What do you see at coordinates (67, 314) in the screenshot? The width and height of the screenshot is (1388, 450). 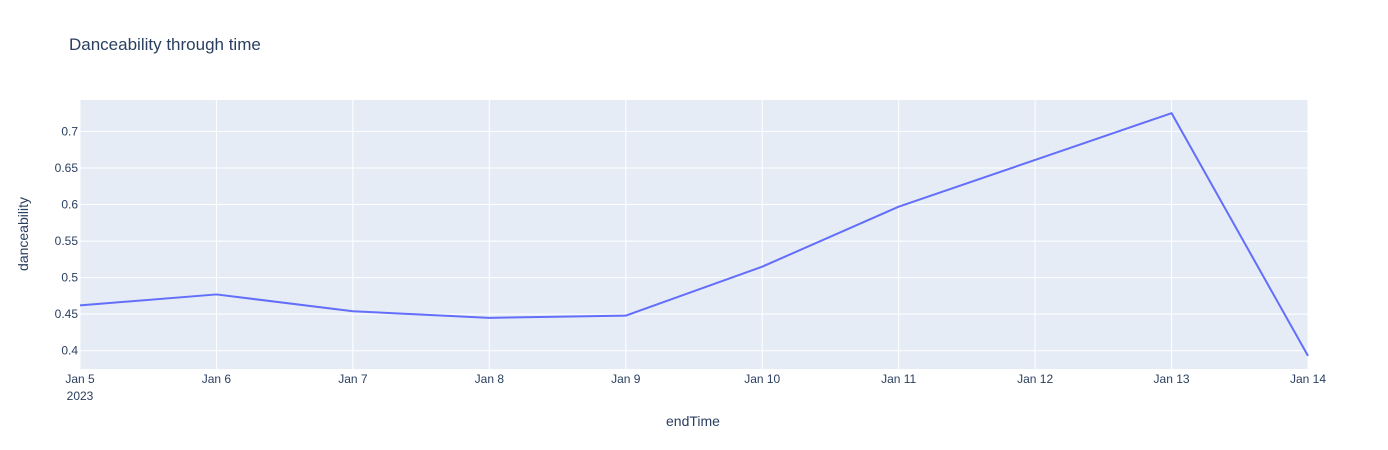 I see `y-tick-label: 0.45` at bounding box center [67, 314].